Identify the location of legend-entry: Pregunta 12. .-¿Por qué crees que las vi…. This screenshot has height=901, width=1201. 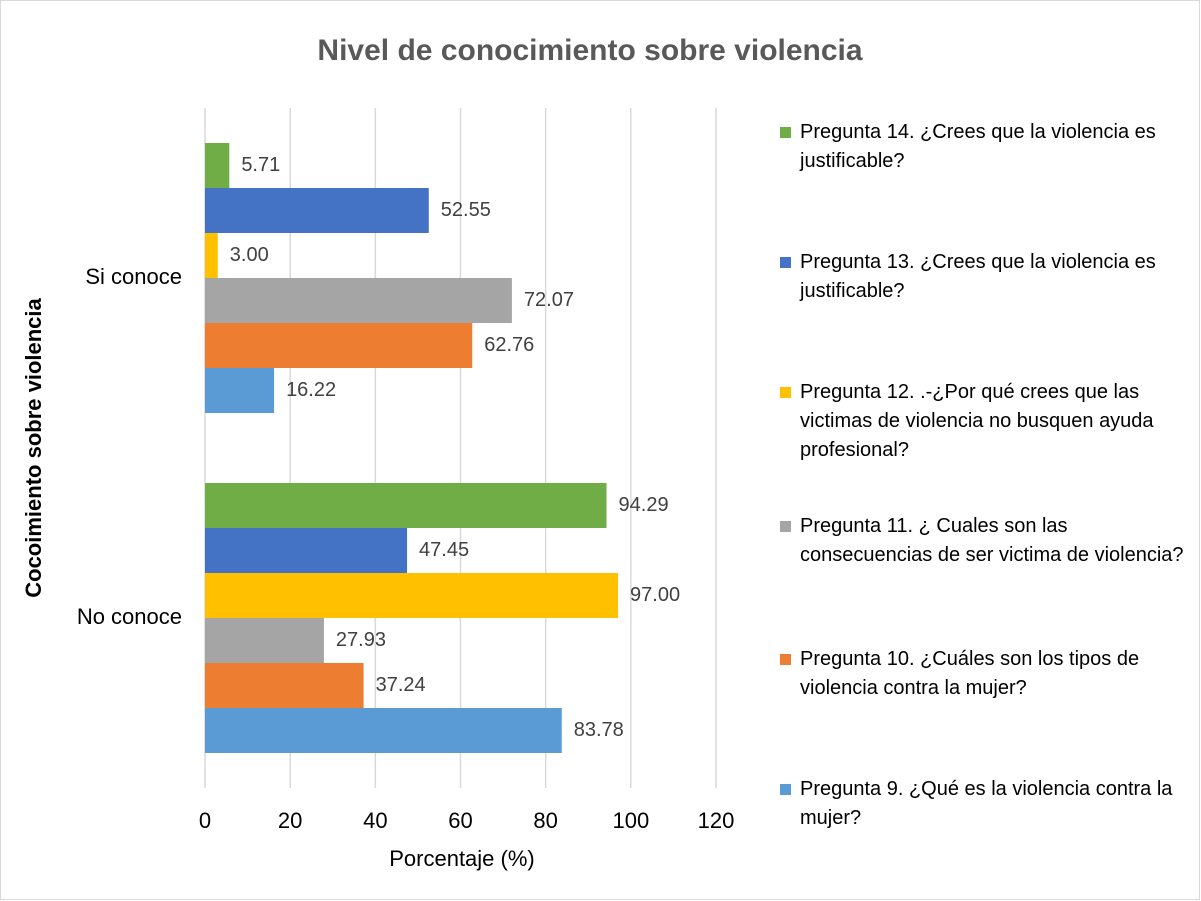
(985, 421).